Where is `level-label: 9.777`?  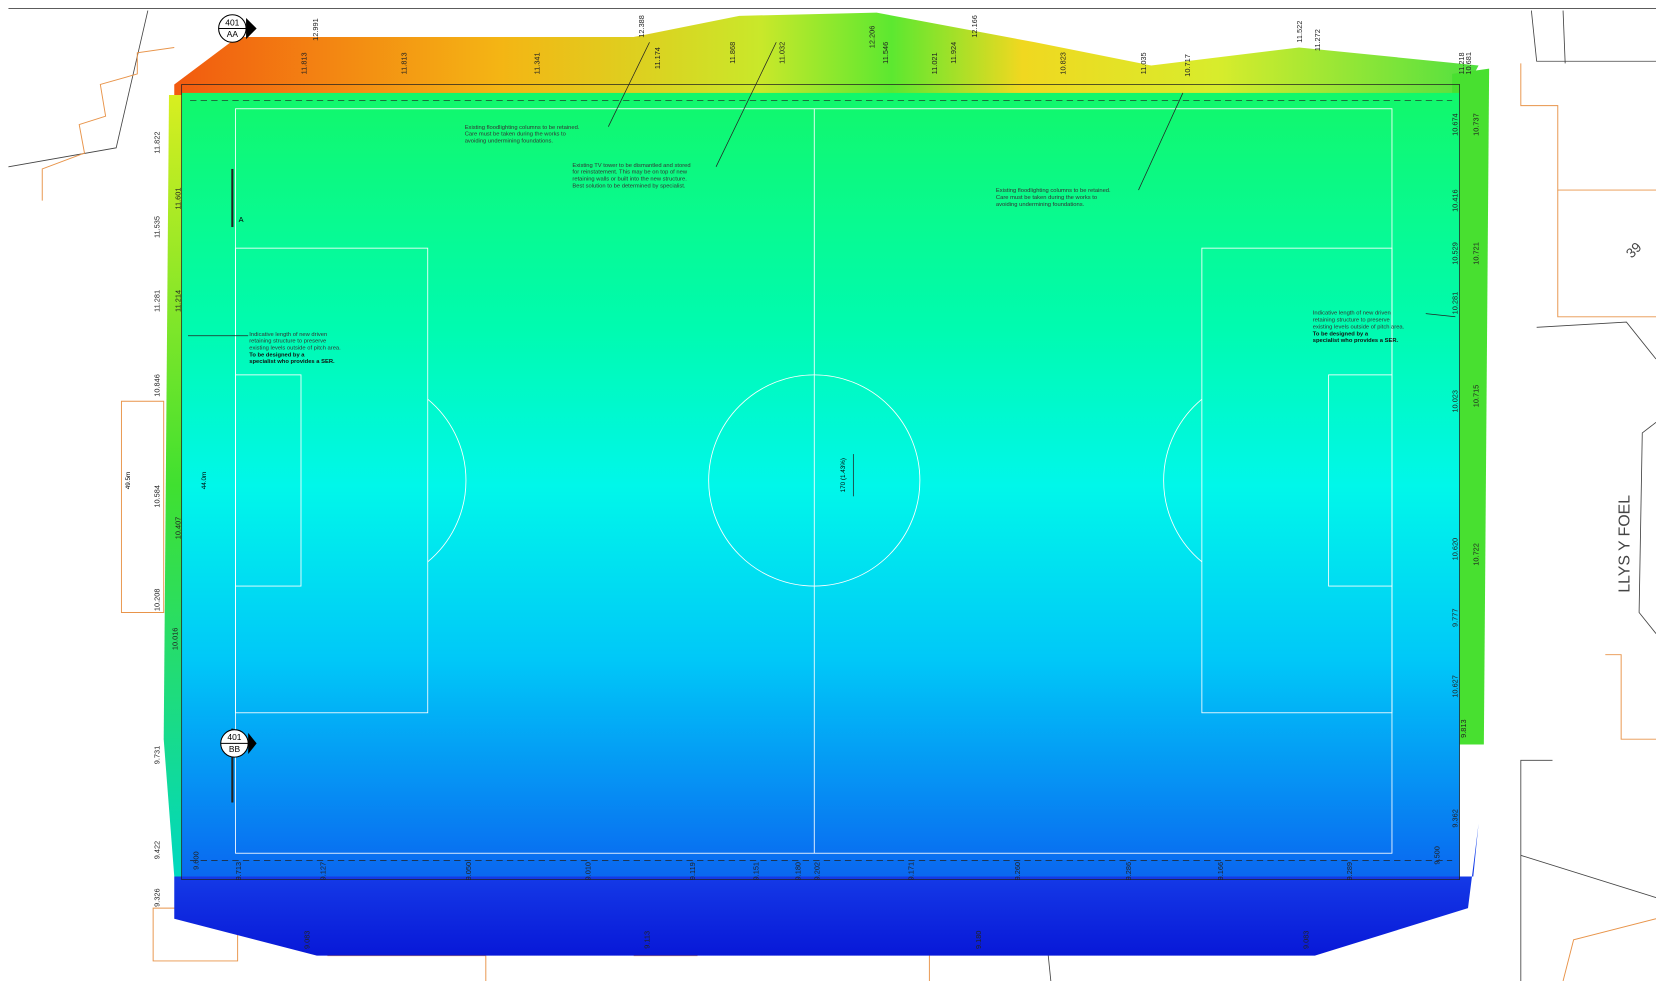
level-label: 9.777 is located at coordinates (1454, 618).